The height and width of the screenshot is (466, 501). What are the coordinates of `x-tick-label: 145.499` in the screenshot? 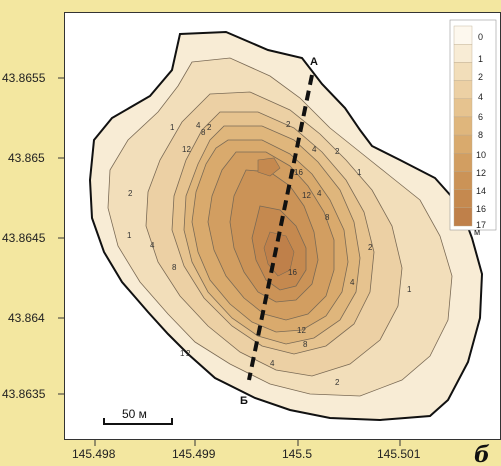 It's located at (194, 454).